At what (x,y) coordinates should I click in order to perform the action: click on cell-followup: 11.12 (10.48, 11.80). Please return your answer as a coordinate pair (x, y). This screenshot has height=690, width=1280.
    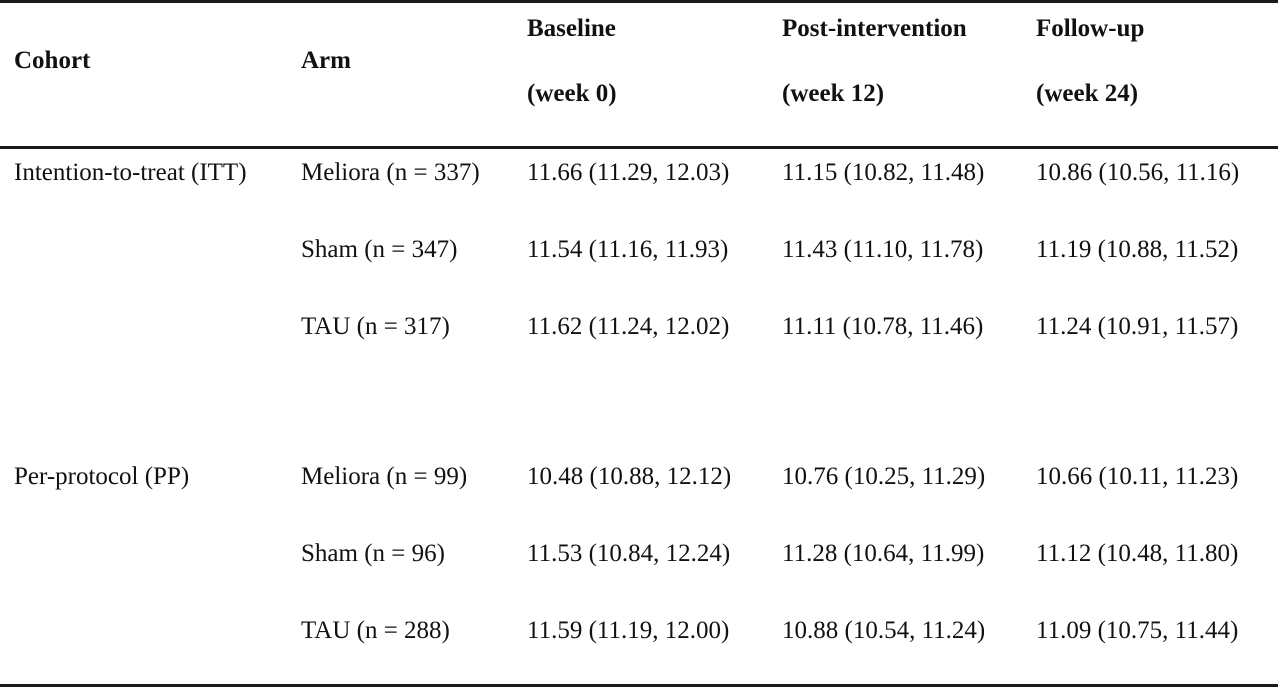
    Looking at the image, I should click on (1137, 553).